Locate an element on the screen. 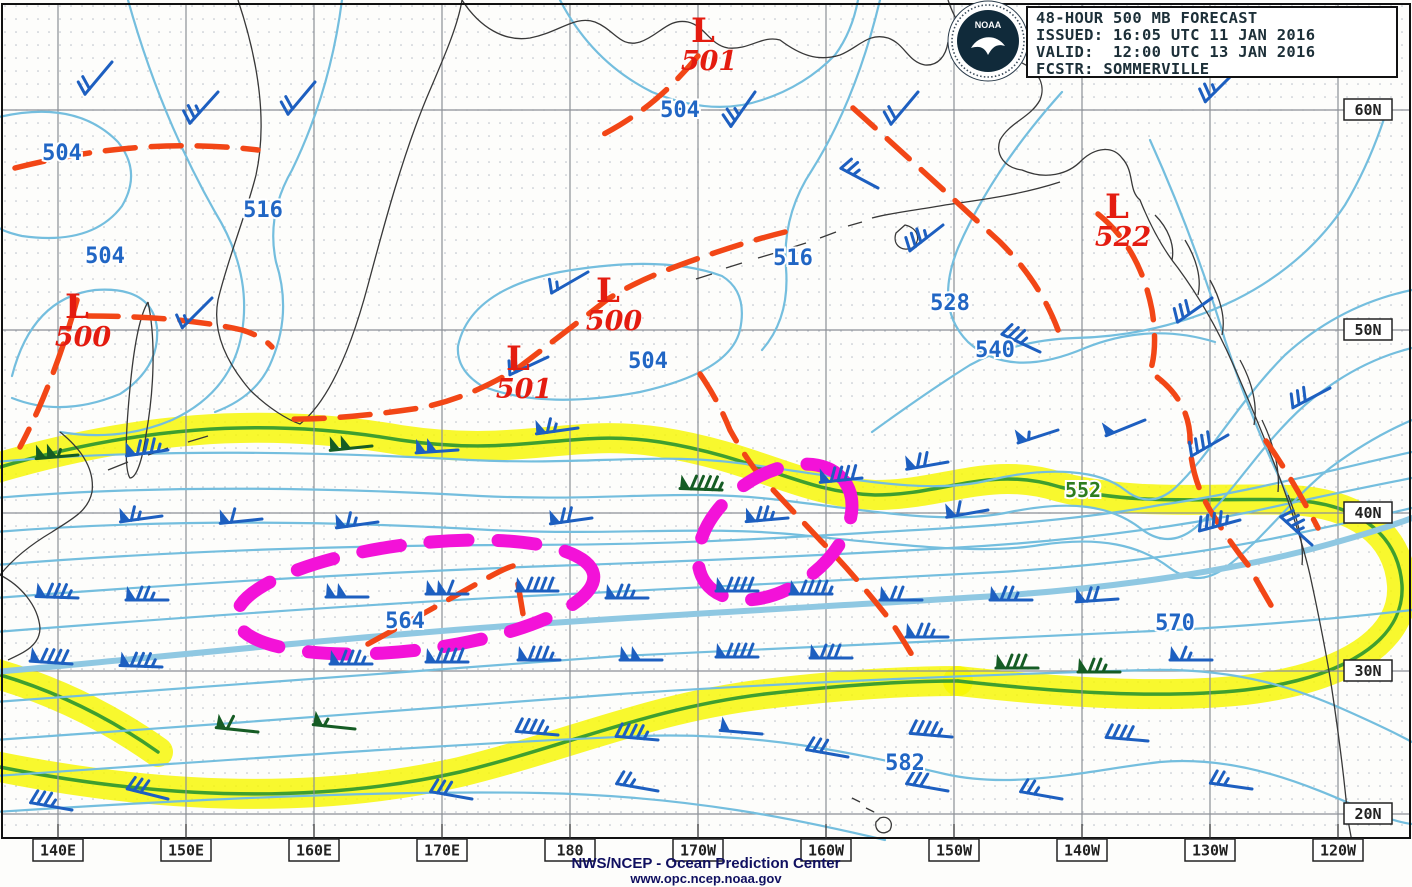 The image size is (1412, 887). noaa-logo-text-ring is located at coordinates (988, 41).